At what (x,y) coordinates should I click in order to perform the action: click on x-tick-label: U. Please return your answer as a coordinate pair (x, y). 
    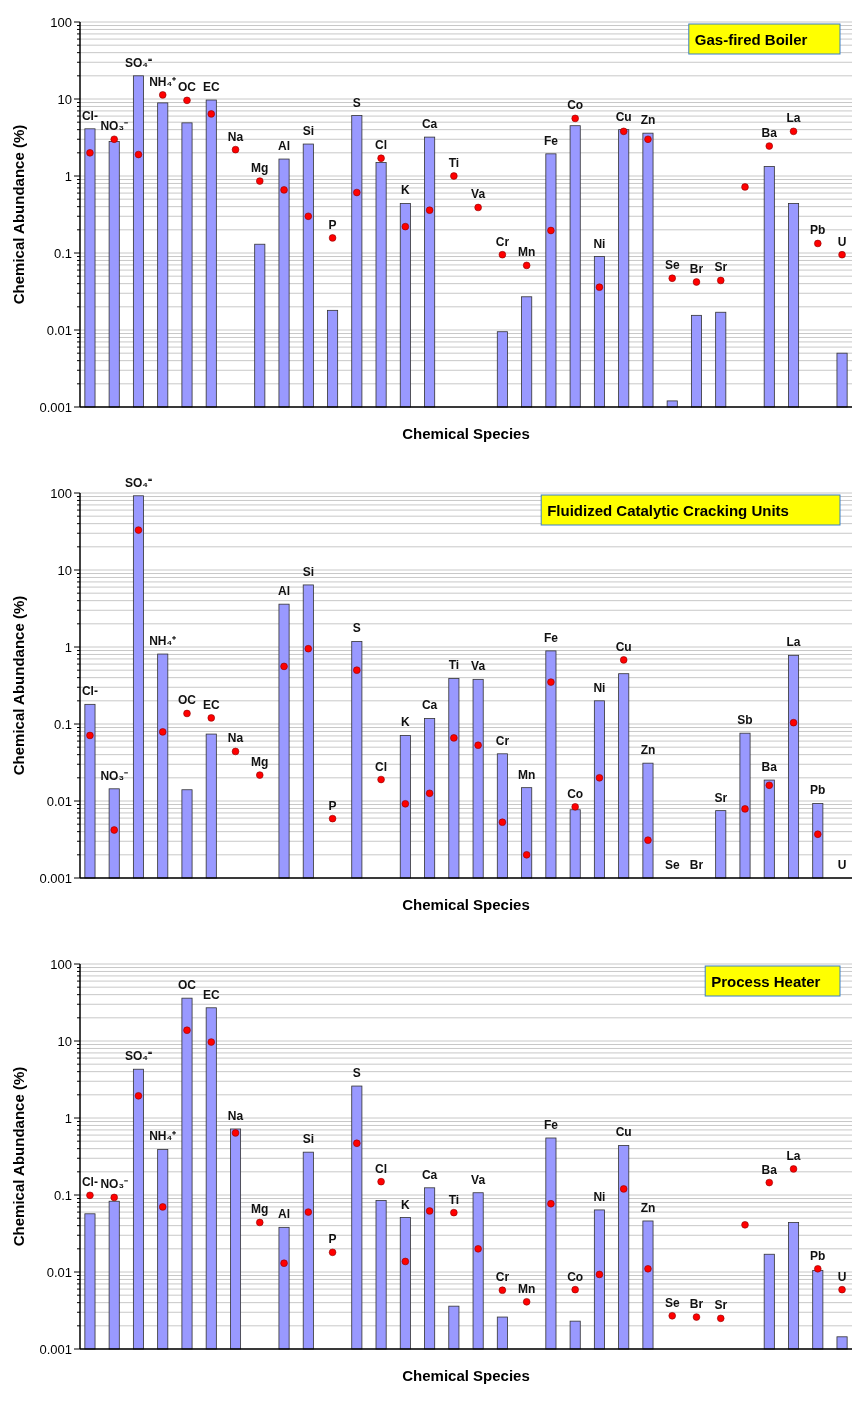
    Looking at the image, I should click on (842, 1276).